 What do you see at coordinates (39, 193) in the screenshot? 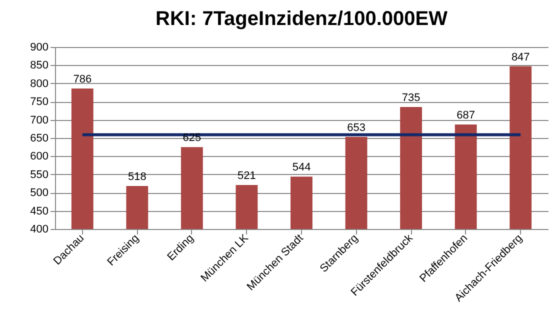
I see `y-tick-label: 500` at bounding box center [39, 193].